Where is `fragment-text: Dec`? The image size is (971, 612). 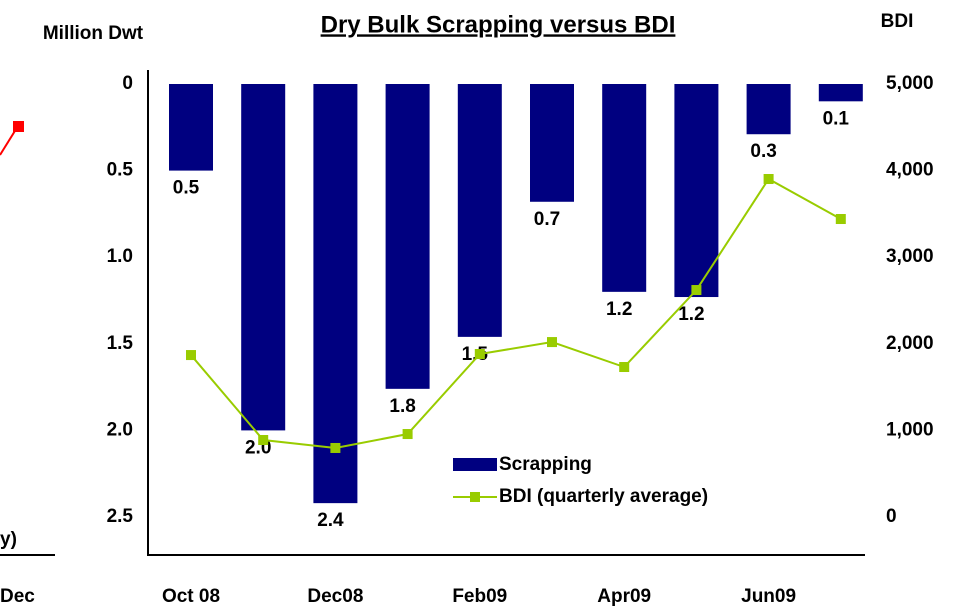
fragment-text: Dec is located at coordinates (17, 596).